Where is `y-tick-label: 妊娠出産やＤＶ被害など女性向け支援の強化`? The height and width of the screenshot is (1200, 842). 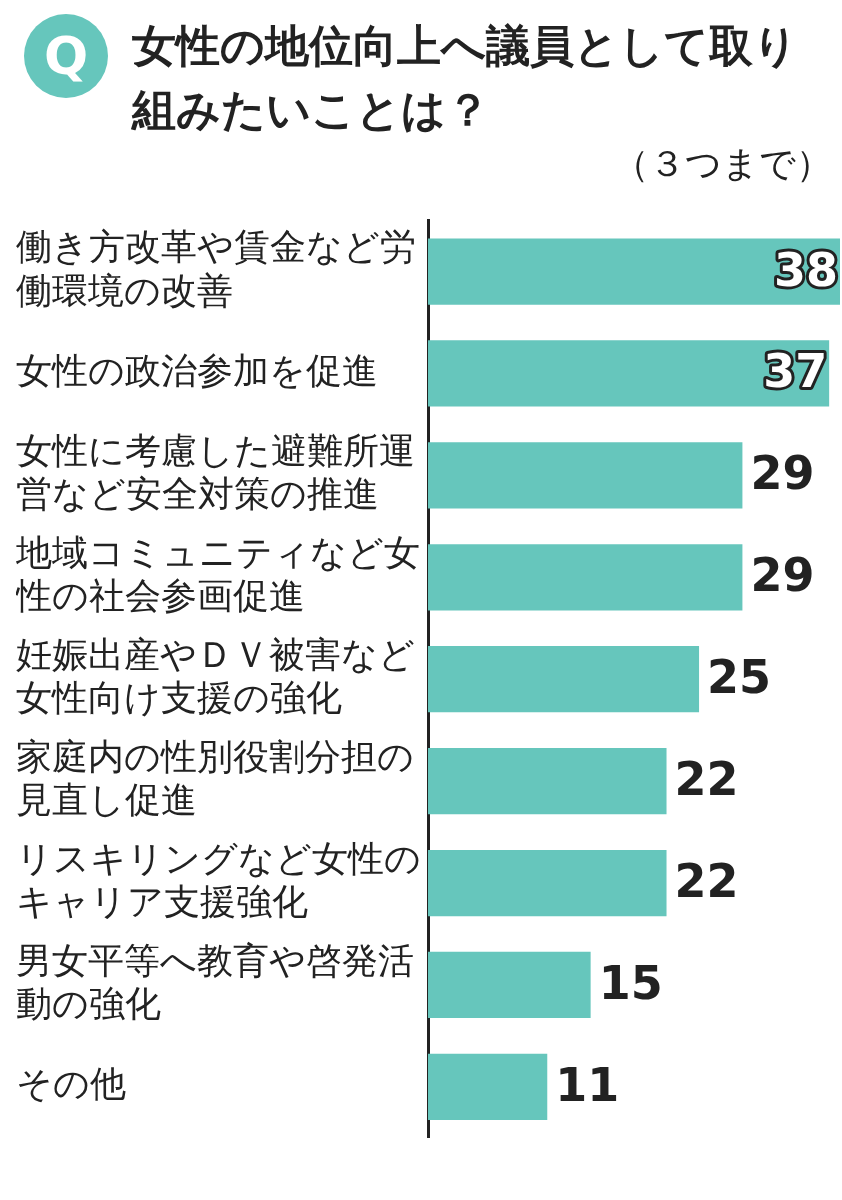
y-tick-label: 妊娠出産やＤＶ被害など女性向け支援の強化 is located at coordinates (215, 675).